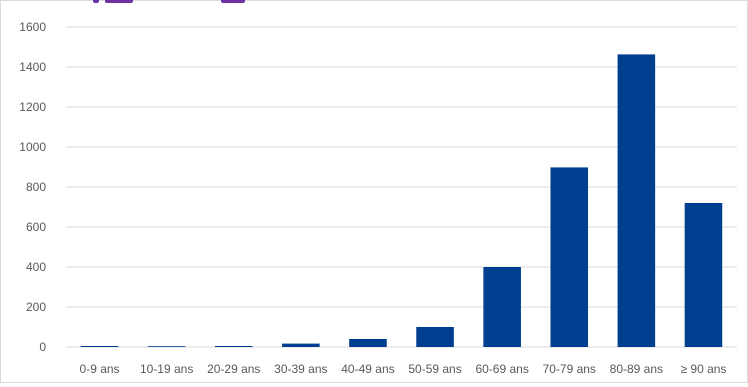  Describe the element at coordinates (569, 369) in the screenshot. I see `x-tick-label: 70-79 ans` at that location.